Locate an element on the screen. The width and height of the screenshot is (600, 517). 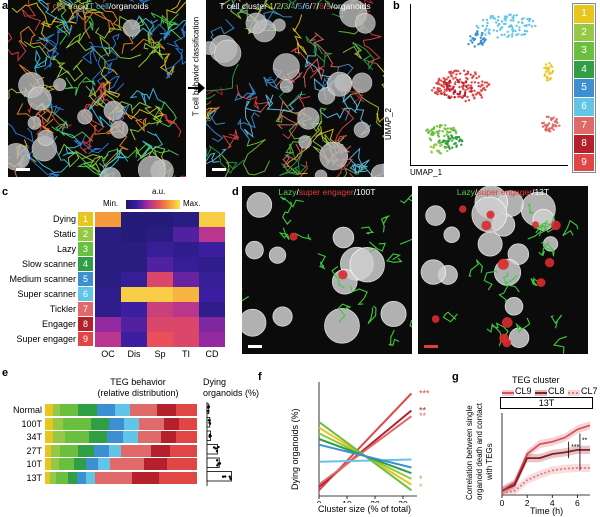
heatmap-row-label: Dying is located at coordinates (64, 219).